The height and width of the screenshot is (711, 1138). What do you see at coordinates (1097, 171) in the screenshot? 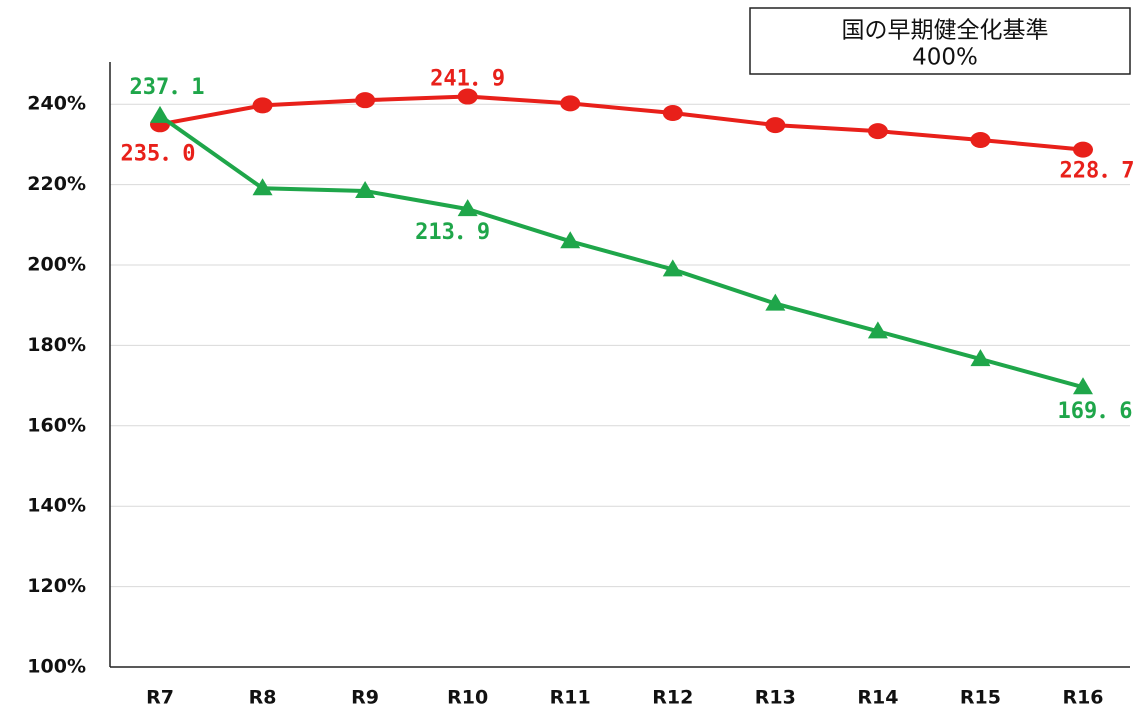
I see `value-label: 228．7` at bounding box center [1097, 171].